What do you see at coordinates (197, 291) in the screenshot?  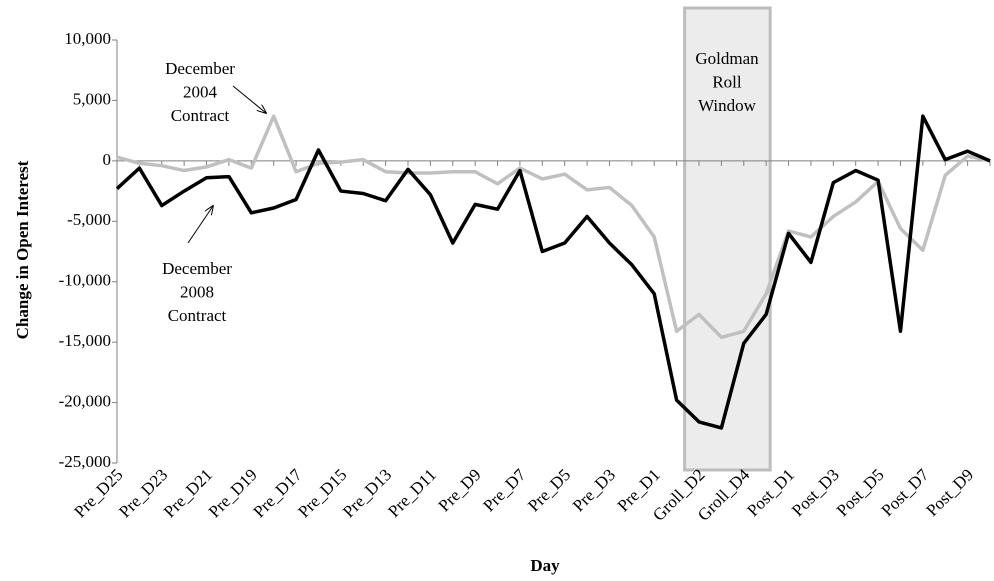 I see `annotation: 2008` at bounding box center [197, 291].